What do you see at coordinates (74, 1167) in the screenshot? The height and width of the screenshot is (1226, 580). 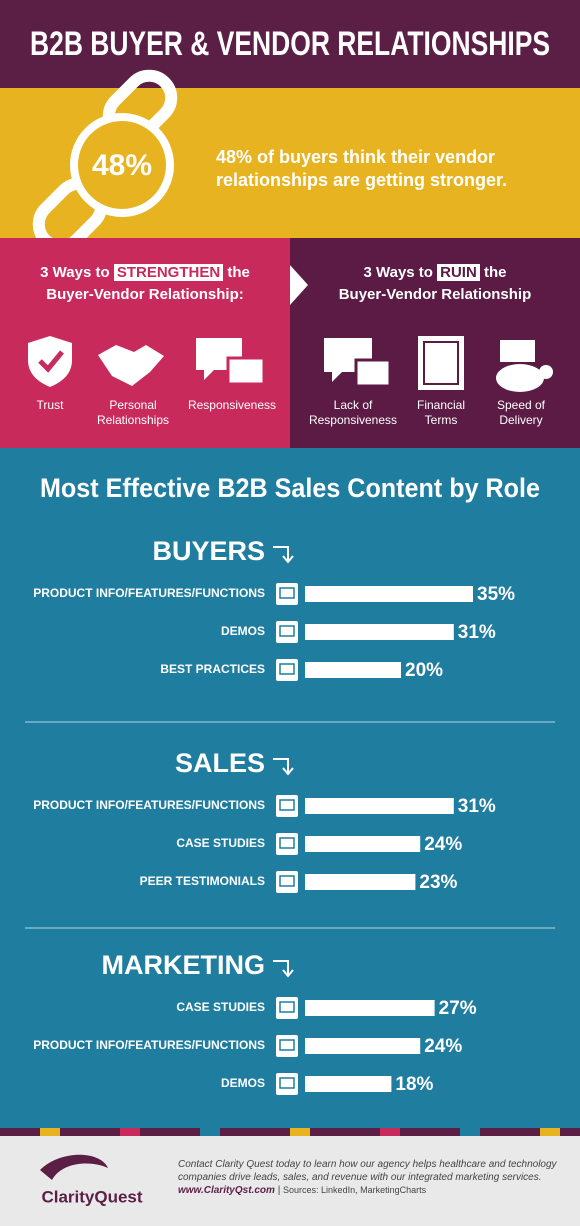 I see `logo-mark` at bounding box center [74, 1167].